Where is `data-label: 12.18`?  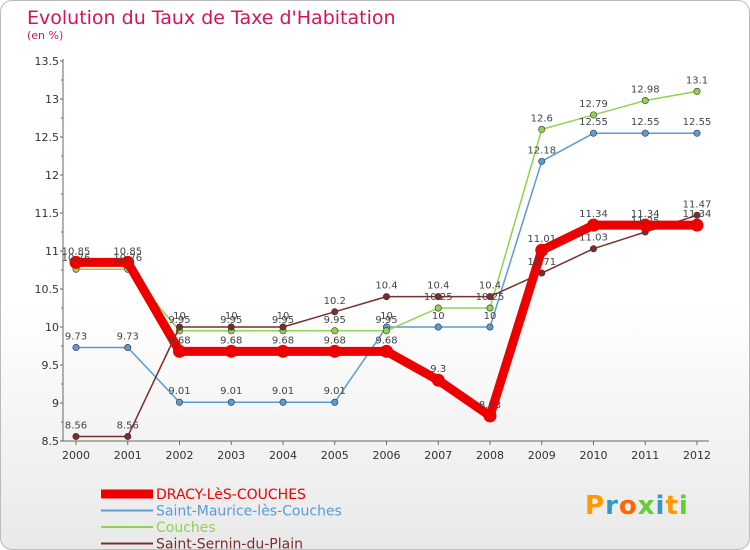 data-label: 12.18 is located at coordinates (541, 150).